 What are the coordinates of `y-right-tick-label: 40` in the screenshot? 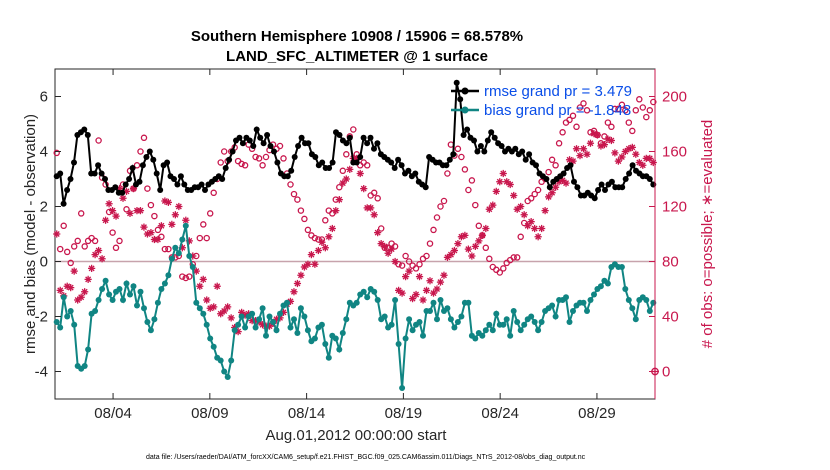 It's located at (670, 317).